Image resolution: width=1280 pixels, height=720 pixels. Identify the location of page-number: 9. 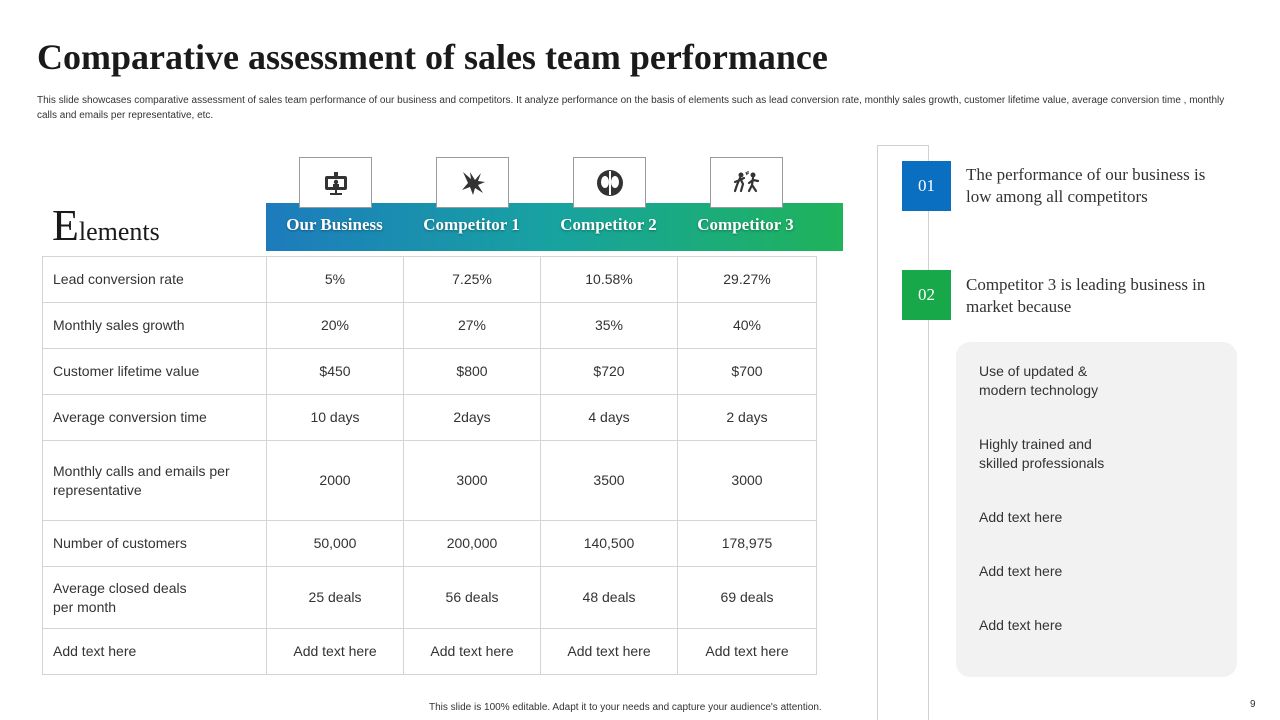
(1253, 704).